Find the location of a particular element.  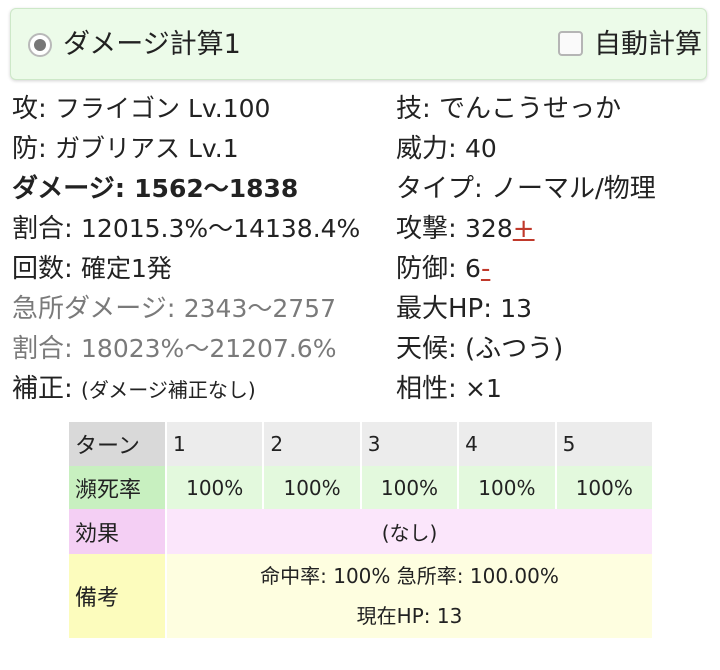

hits-label: 回数: is located at coordinates (47, 269).